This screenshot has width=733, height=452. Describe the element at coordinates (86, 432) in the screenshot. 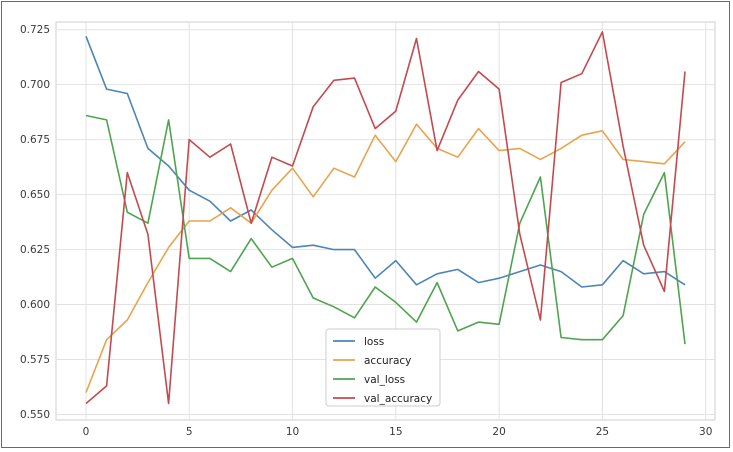

I see `x-tick-label: 0` at that location.